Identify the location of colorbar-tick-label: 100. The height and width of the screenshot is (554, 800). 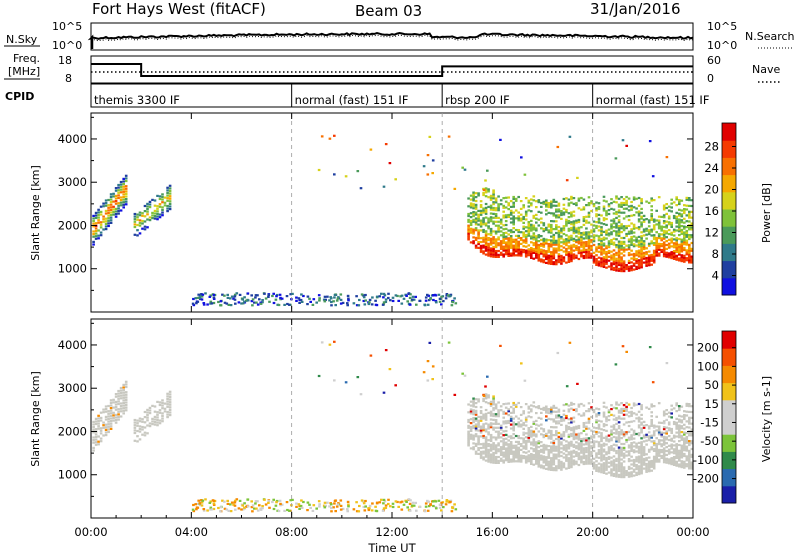
(708, 366).